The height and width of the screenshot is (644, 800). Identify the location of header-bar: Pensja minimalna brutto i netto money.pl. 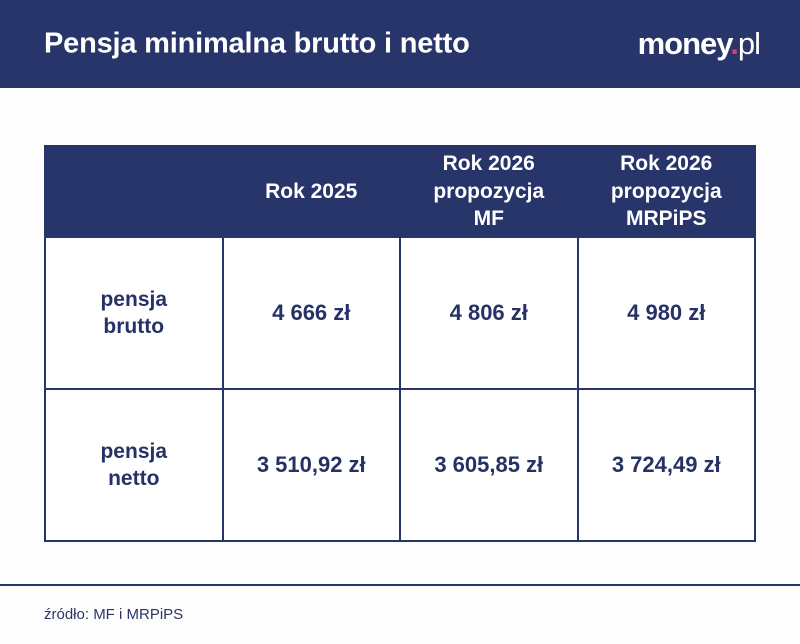
(400, 44).